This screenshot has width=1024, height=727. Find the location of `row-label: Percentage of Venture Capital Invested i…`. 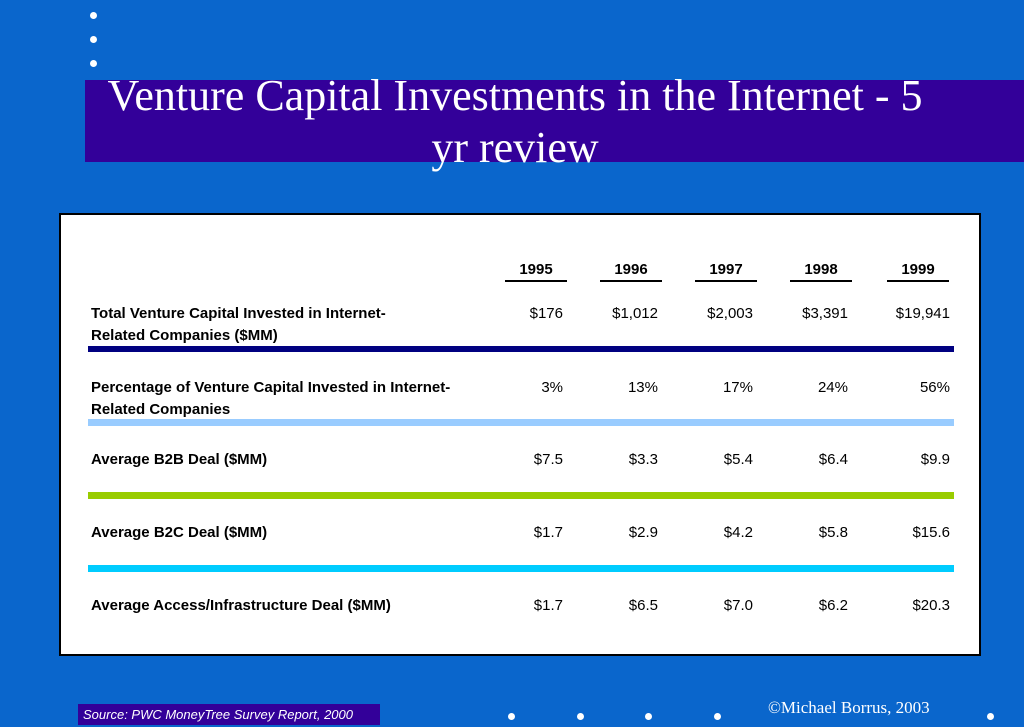

row-label: Percentage of Venture Capital Invested i… is located at coordinates (271, 398).